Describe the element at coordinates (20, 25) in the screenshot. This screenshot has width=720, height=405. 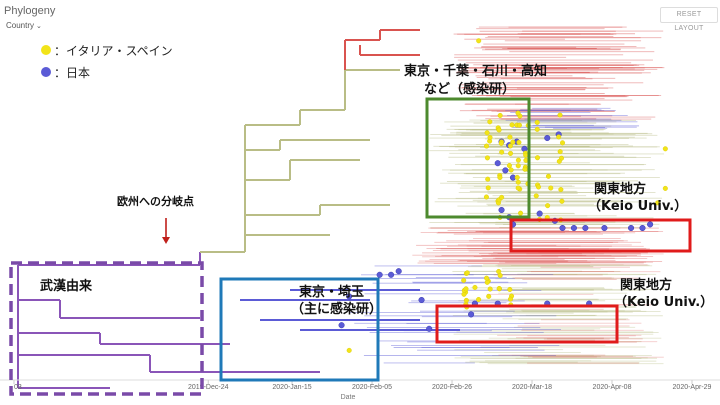
I see `color-by-value: Country` at that location.